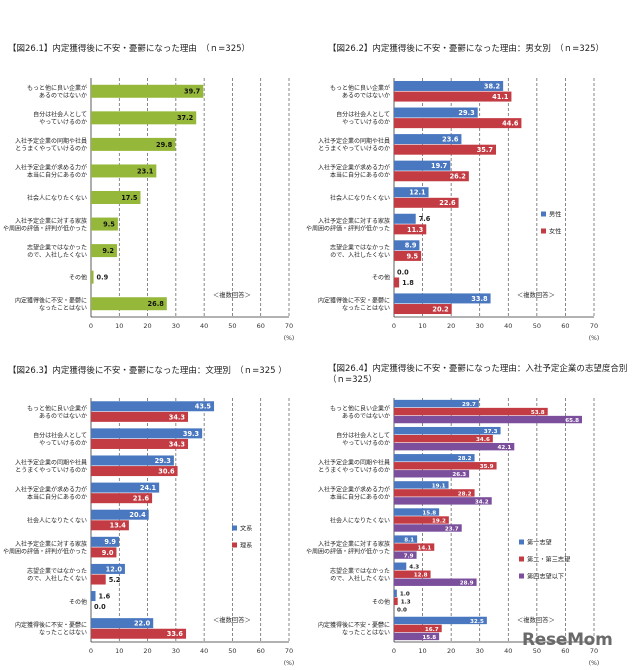 This screenshot has height=670, width=640. Describe the element at coordinates (366, 308) in the screenshot. I see `category-label: なったことはない` at that location.